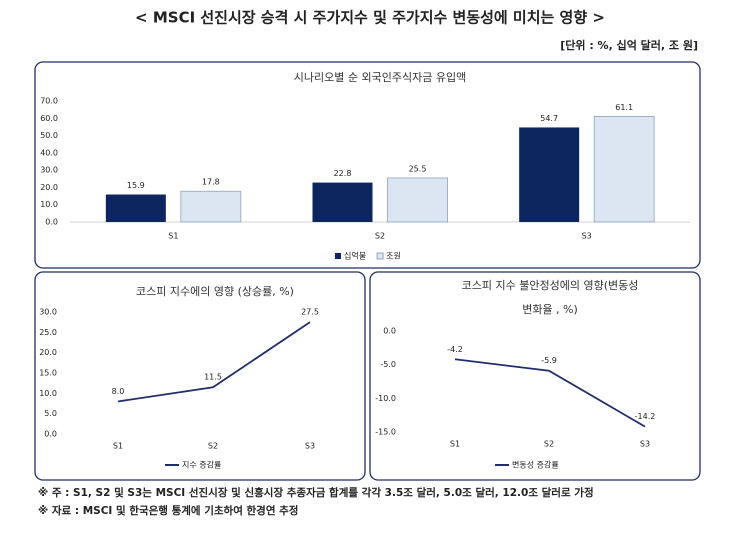 This screenshot has width=740, height=540. I want to click on y-tick-label: 70.0, so click(49, 101).